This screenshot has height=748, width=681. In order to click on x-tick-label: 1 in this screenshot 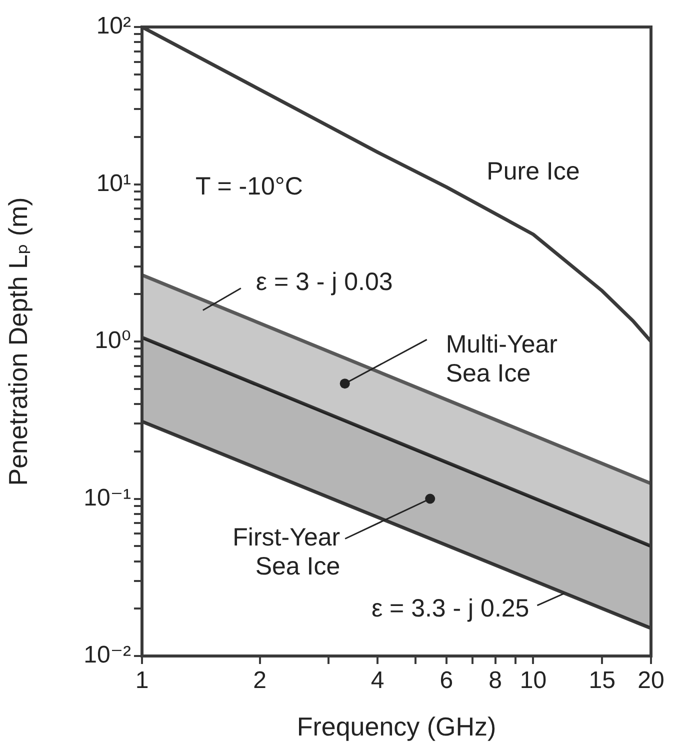, I will do `click(142, 680)`.